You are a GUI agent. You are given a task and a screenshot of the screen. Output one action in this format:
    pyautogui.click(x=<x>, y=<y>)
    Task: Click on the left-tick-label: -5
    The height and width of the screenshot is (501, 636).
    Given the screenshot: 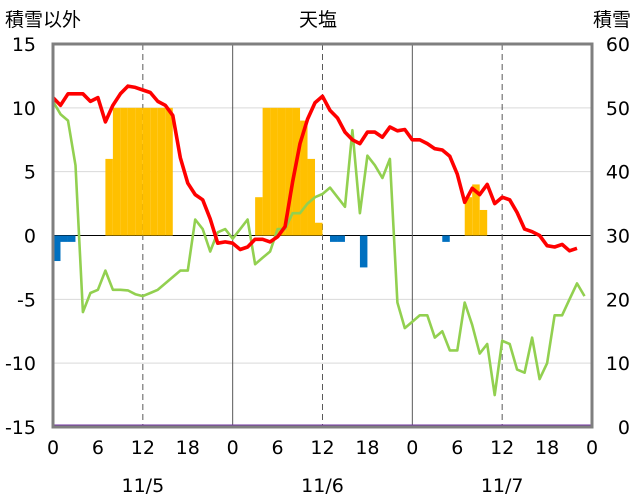 What is the action you would take?
    pyautogui.click(x=26, y=300)
    